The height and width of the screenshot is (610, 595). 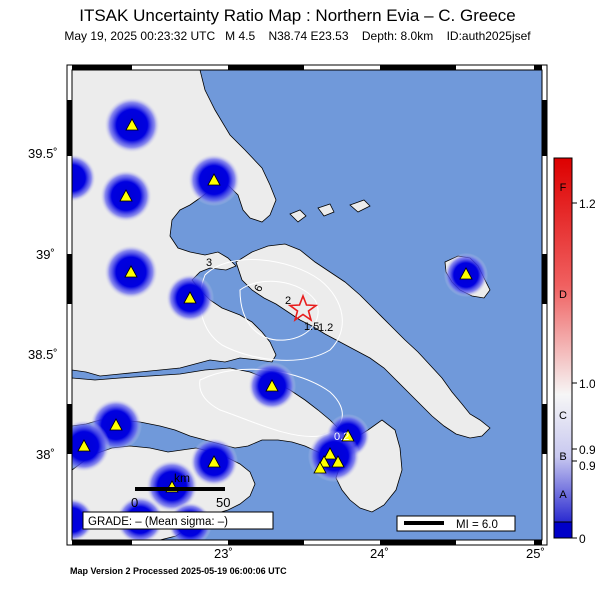 I want to click on grade-legend: GRADE: – (Mean sigma: –), so click(x=178, y=520).